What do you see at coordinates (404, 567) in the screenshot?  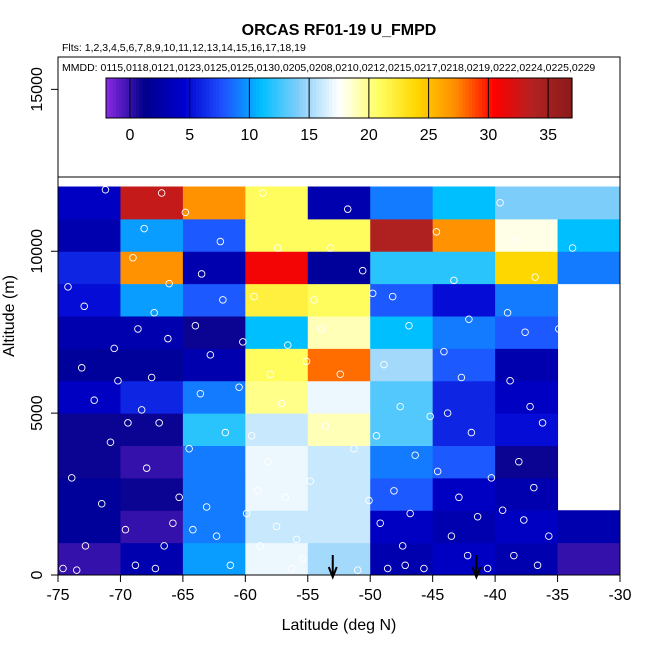 I see `flight-markers` at bounding box center [404, 567].